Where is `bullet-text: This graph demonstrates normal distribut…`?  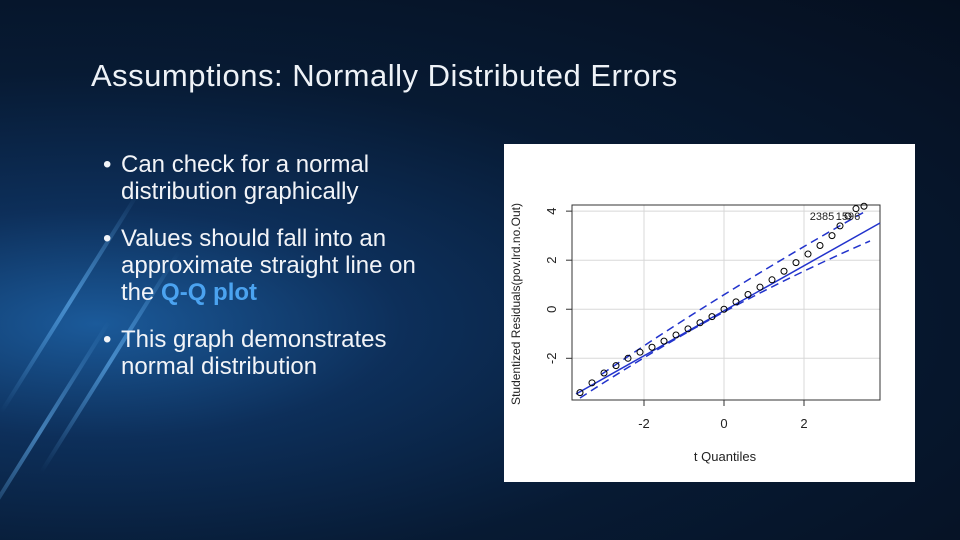 bullet-text: This graph demonstrates normal distribut… is located at coordinates (254, 353).